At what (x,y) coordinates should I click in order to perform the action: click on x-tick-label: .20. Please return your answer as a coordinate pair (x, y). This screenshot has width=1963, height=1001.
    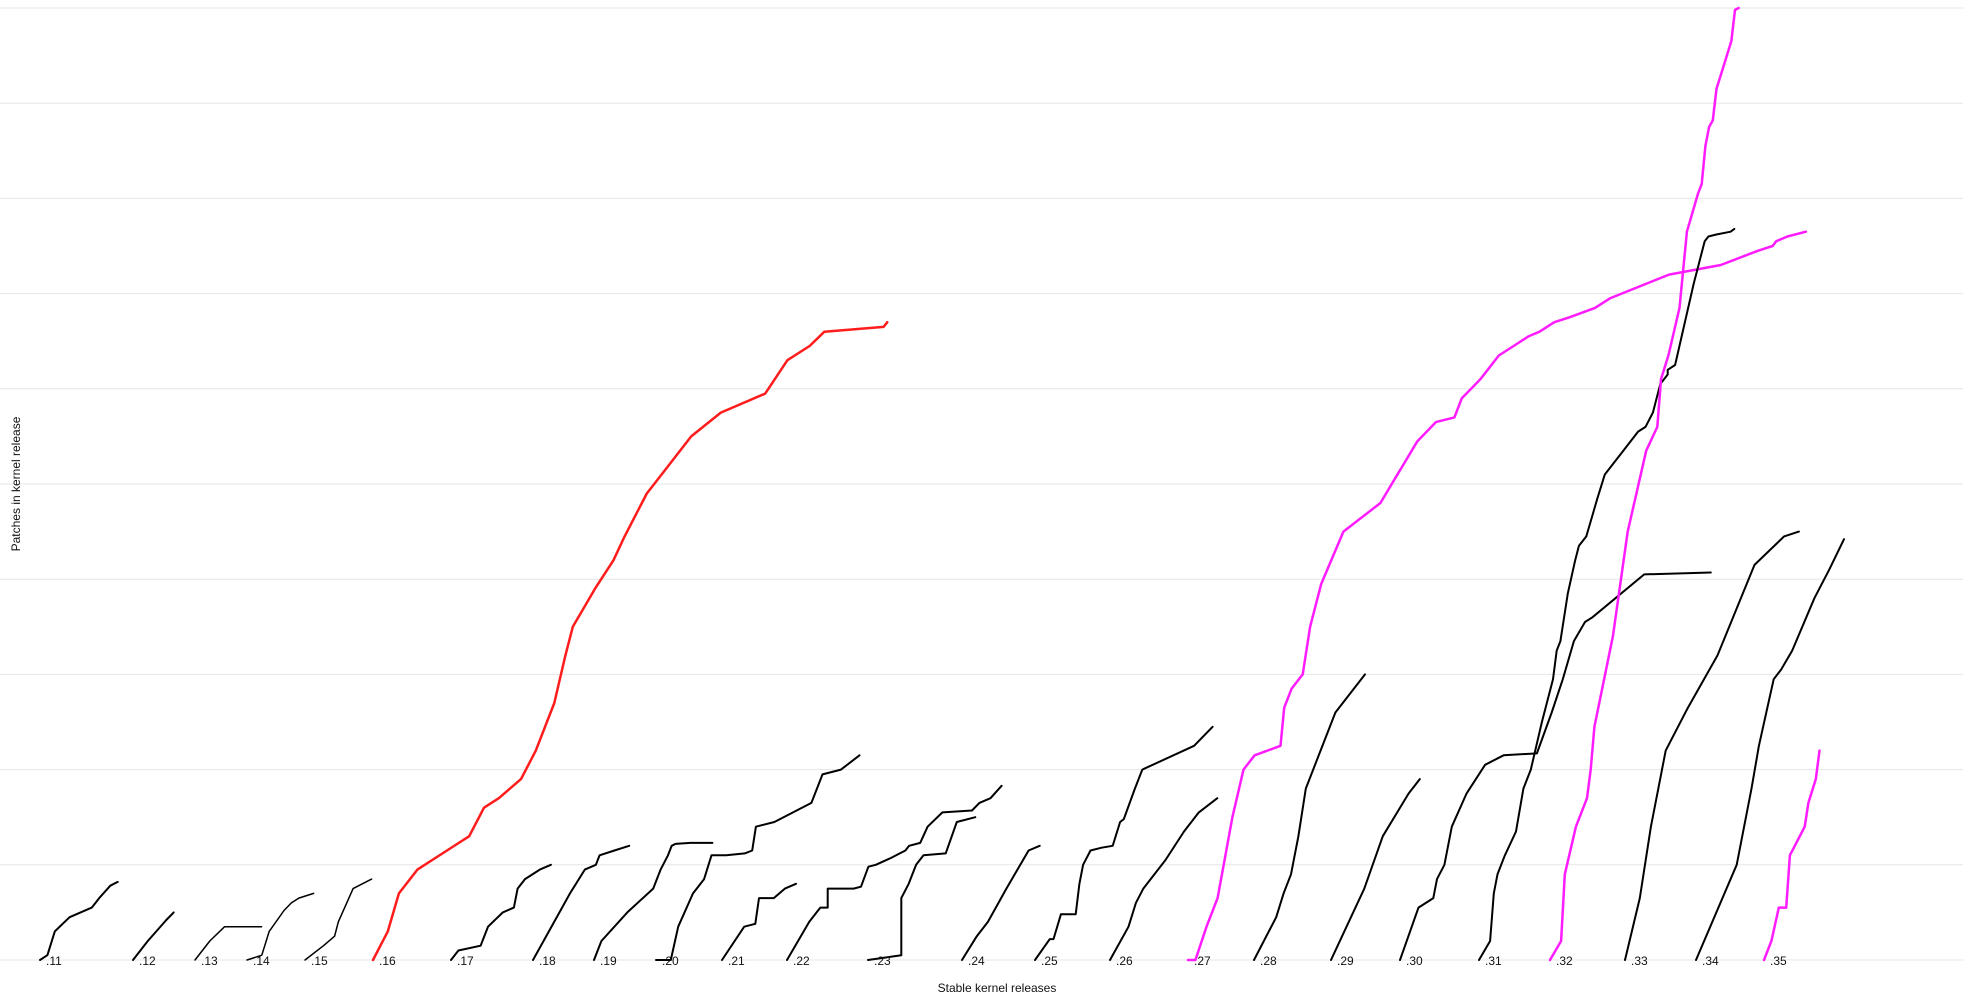
    Looking at the image, I should click on (670, 961).